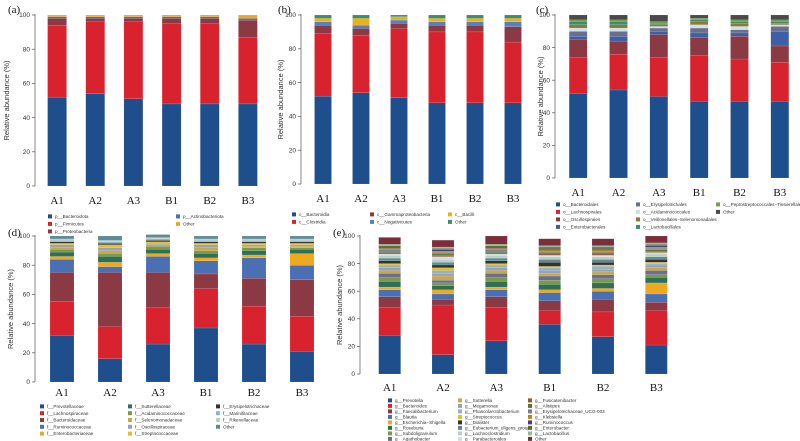 The height and width of the screenshot is (441, 800). I want to click on panel-label: (e), so click(339, 233).